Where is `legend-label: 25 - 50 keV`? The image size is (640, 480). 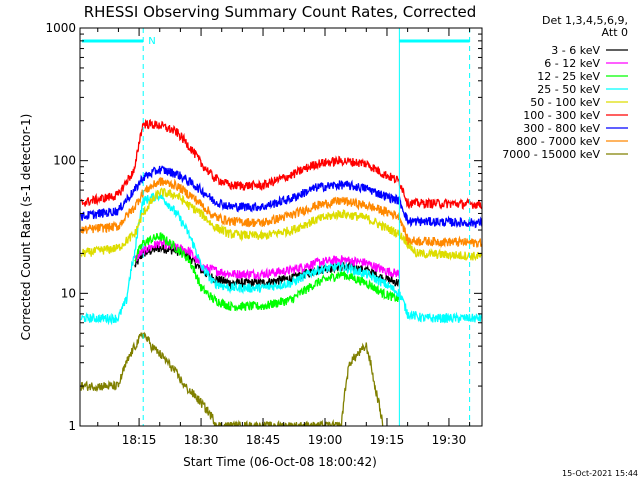
legend-label: 25 - 50 keV is located at coordinates (568, 89).